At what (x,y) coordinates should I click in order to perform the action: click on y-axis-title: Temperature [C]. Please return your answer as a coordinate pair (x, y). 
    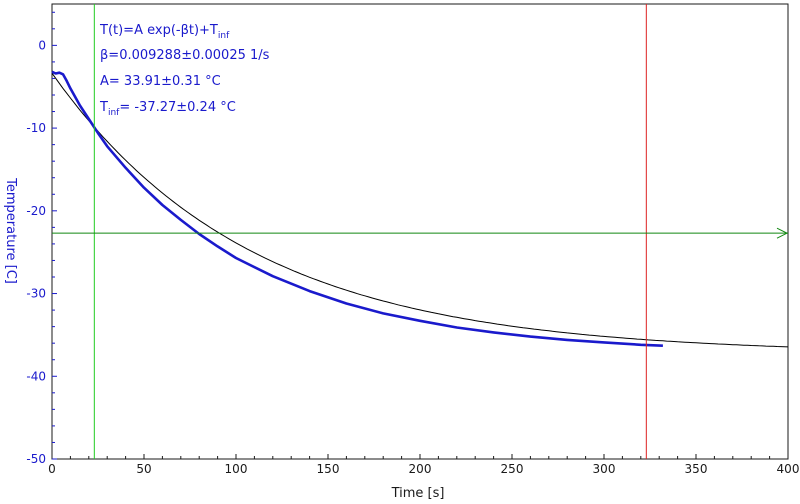
    Looking at the image, I should click on (10, 230).